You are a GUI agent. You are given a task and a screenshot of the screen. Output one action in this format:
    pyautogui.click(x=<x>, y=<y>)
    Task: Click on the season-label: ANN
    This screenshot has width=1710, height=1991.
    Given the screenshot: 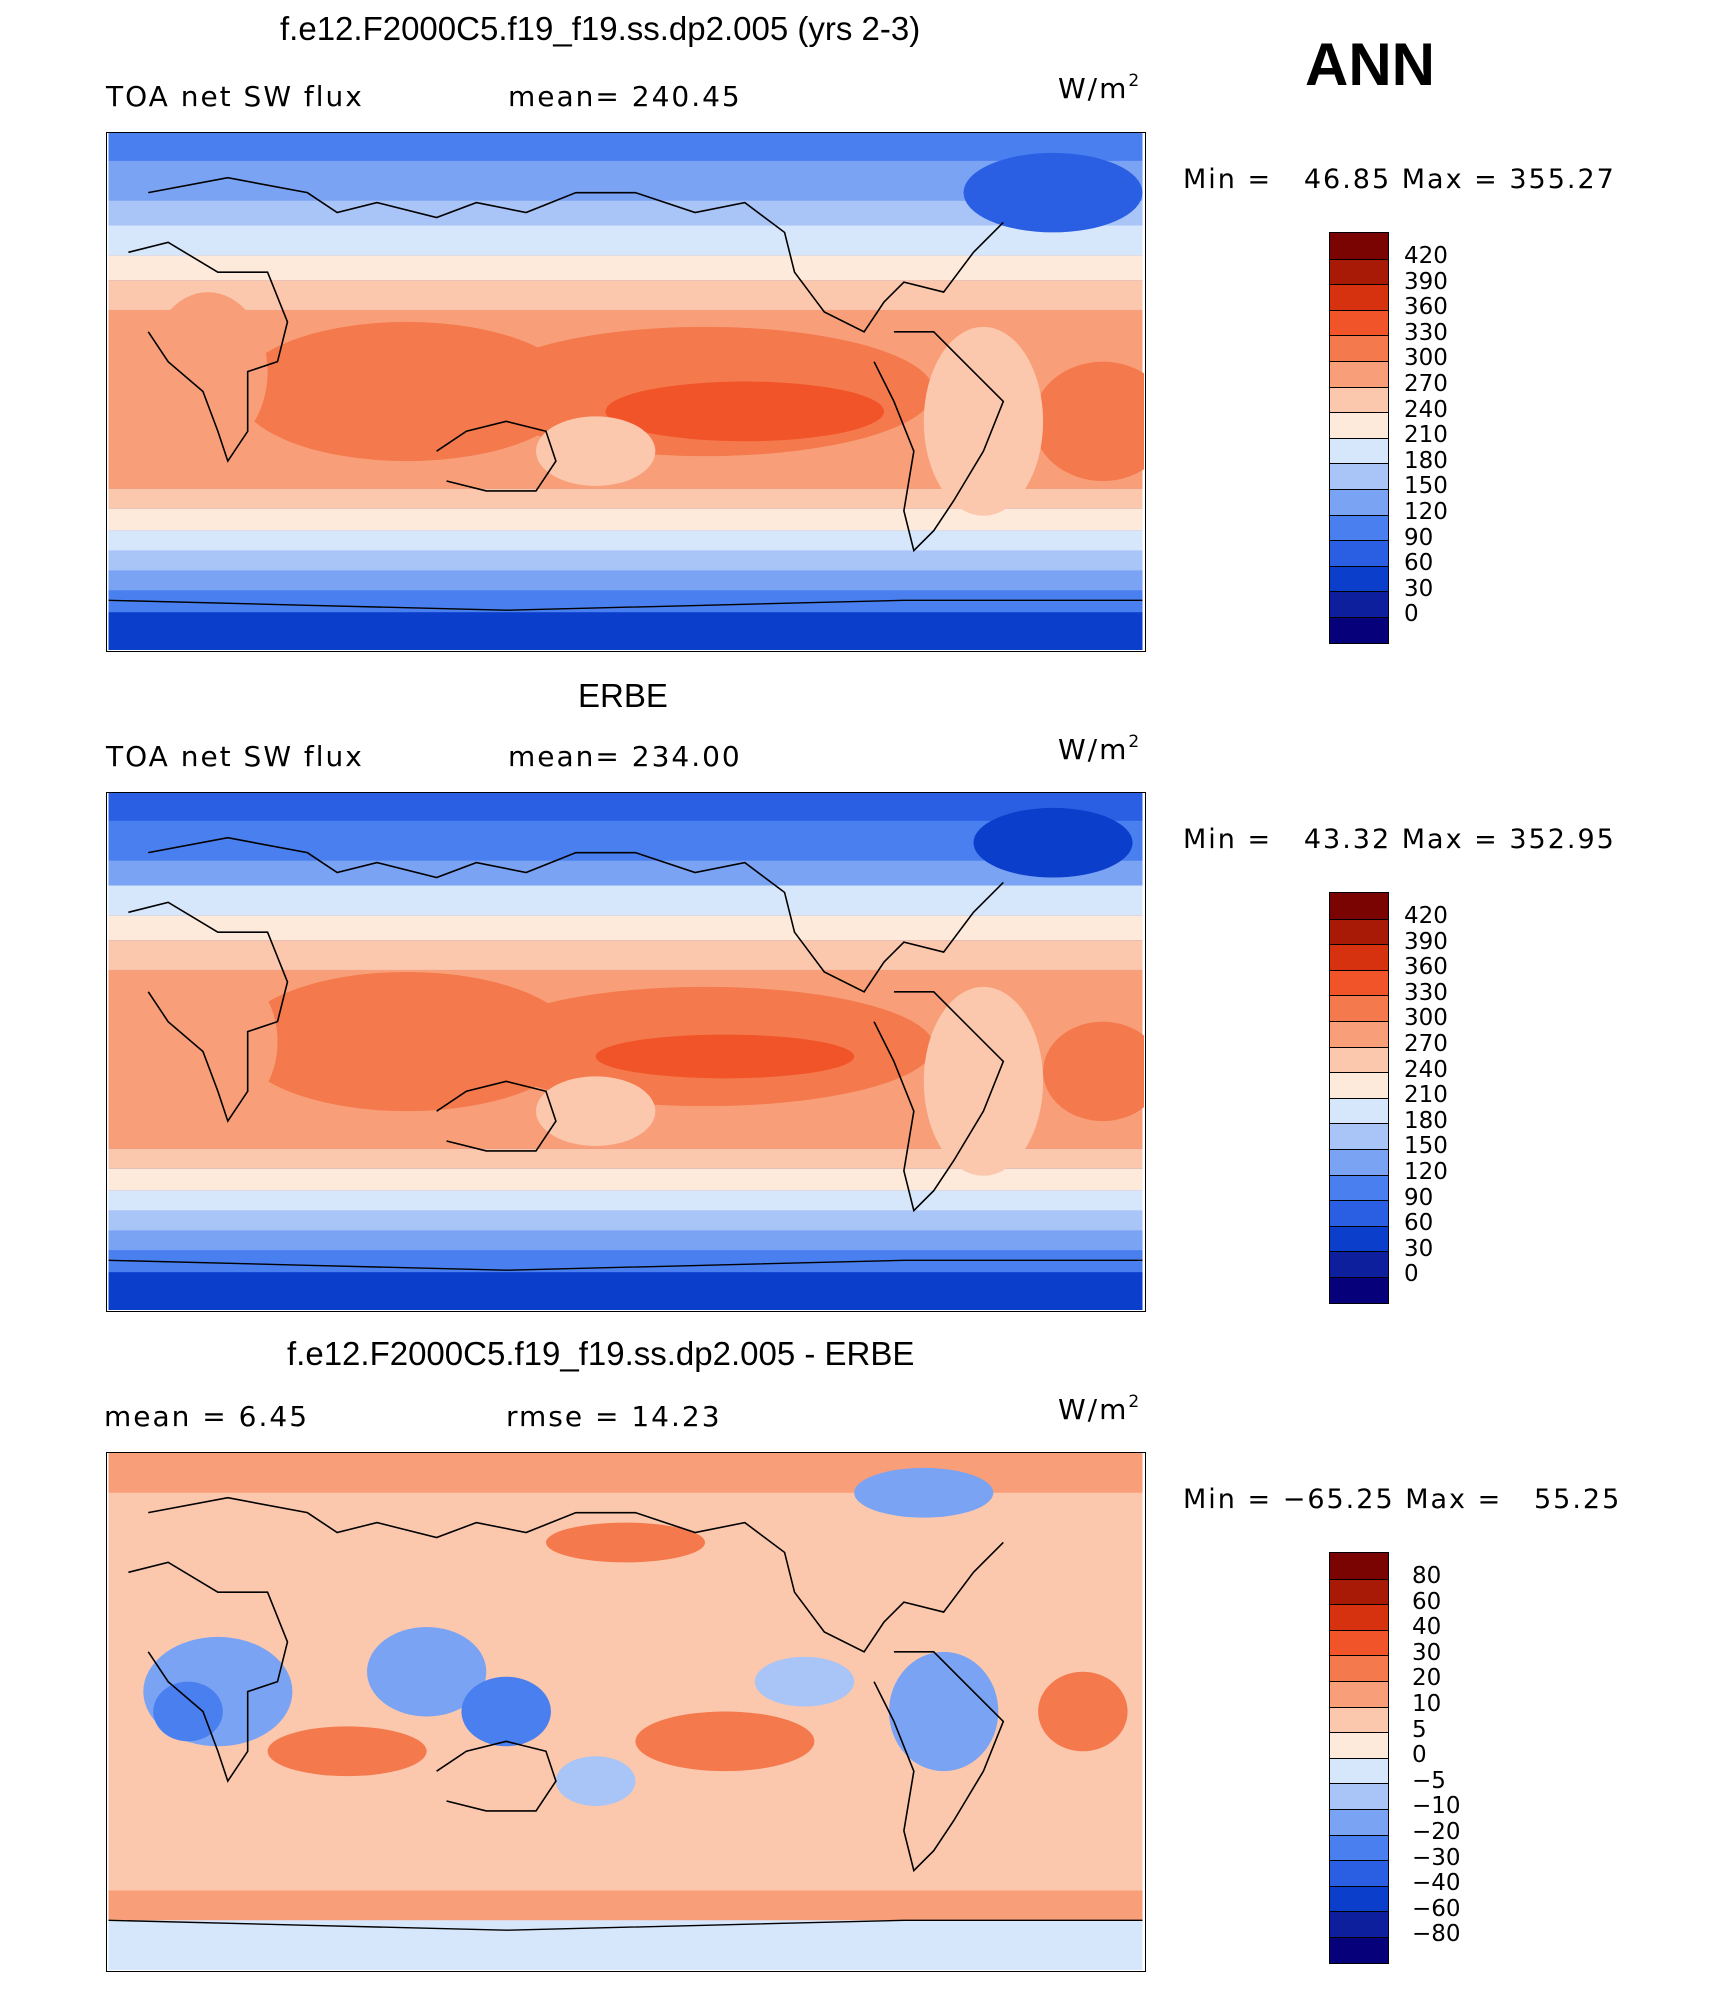 What is the action you would take?
    pyautogui.click(x=1370, y=64)
    